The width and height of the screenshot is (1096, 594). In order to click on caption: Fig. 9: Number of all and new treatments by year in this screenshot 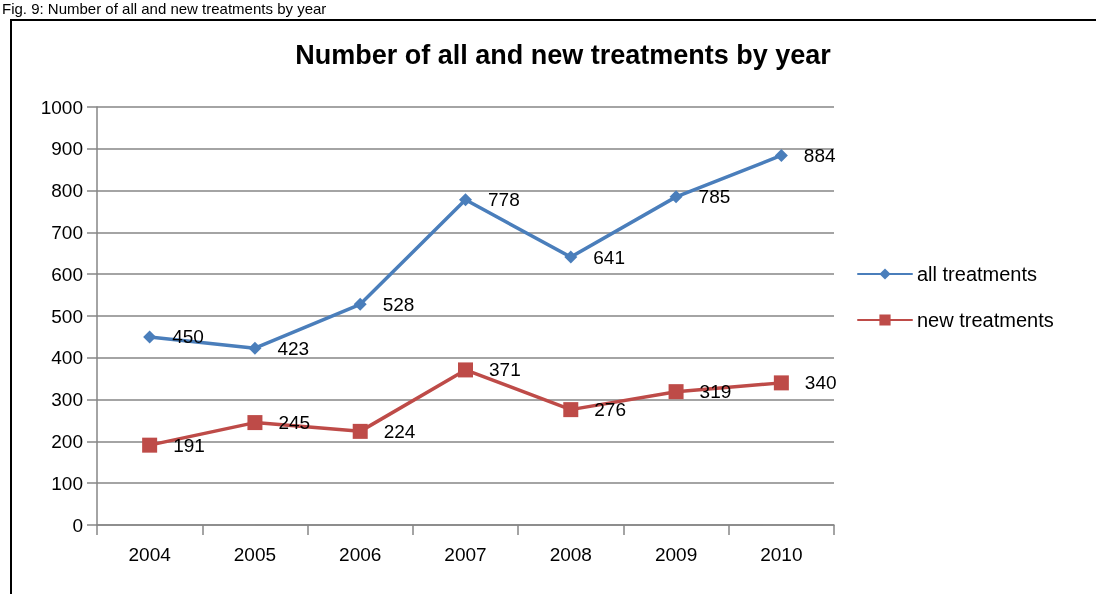, I will do `click(164, 8)`.